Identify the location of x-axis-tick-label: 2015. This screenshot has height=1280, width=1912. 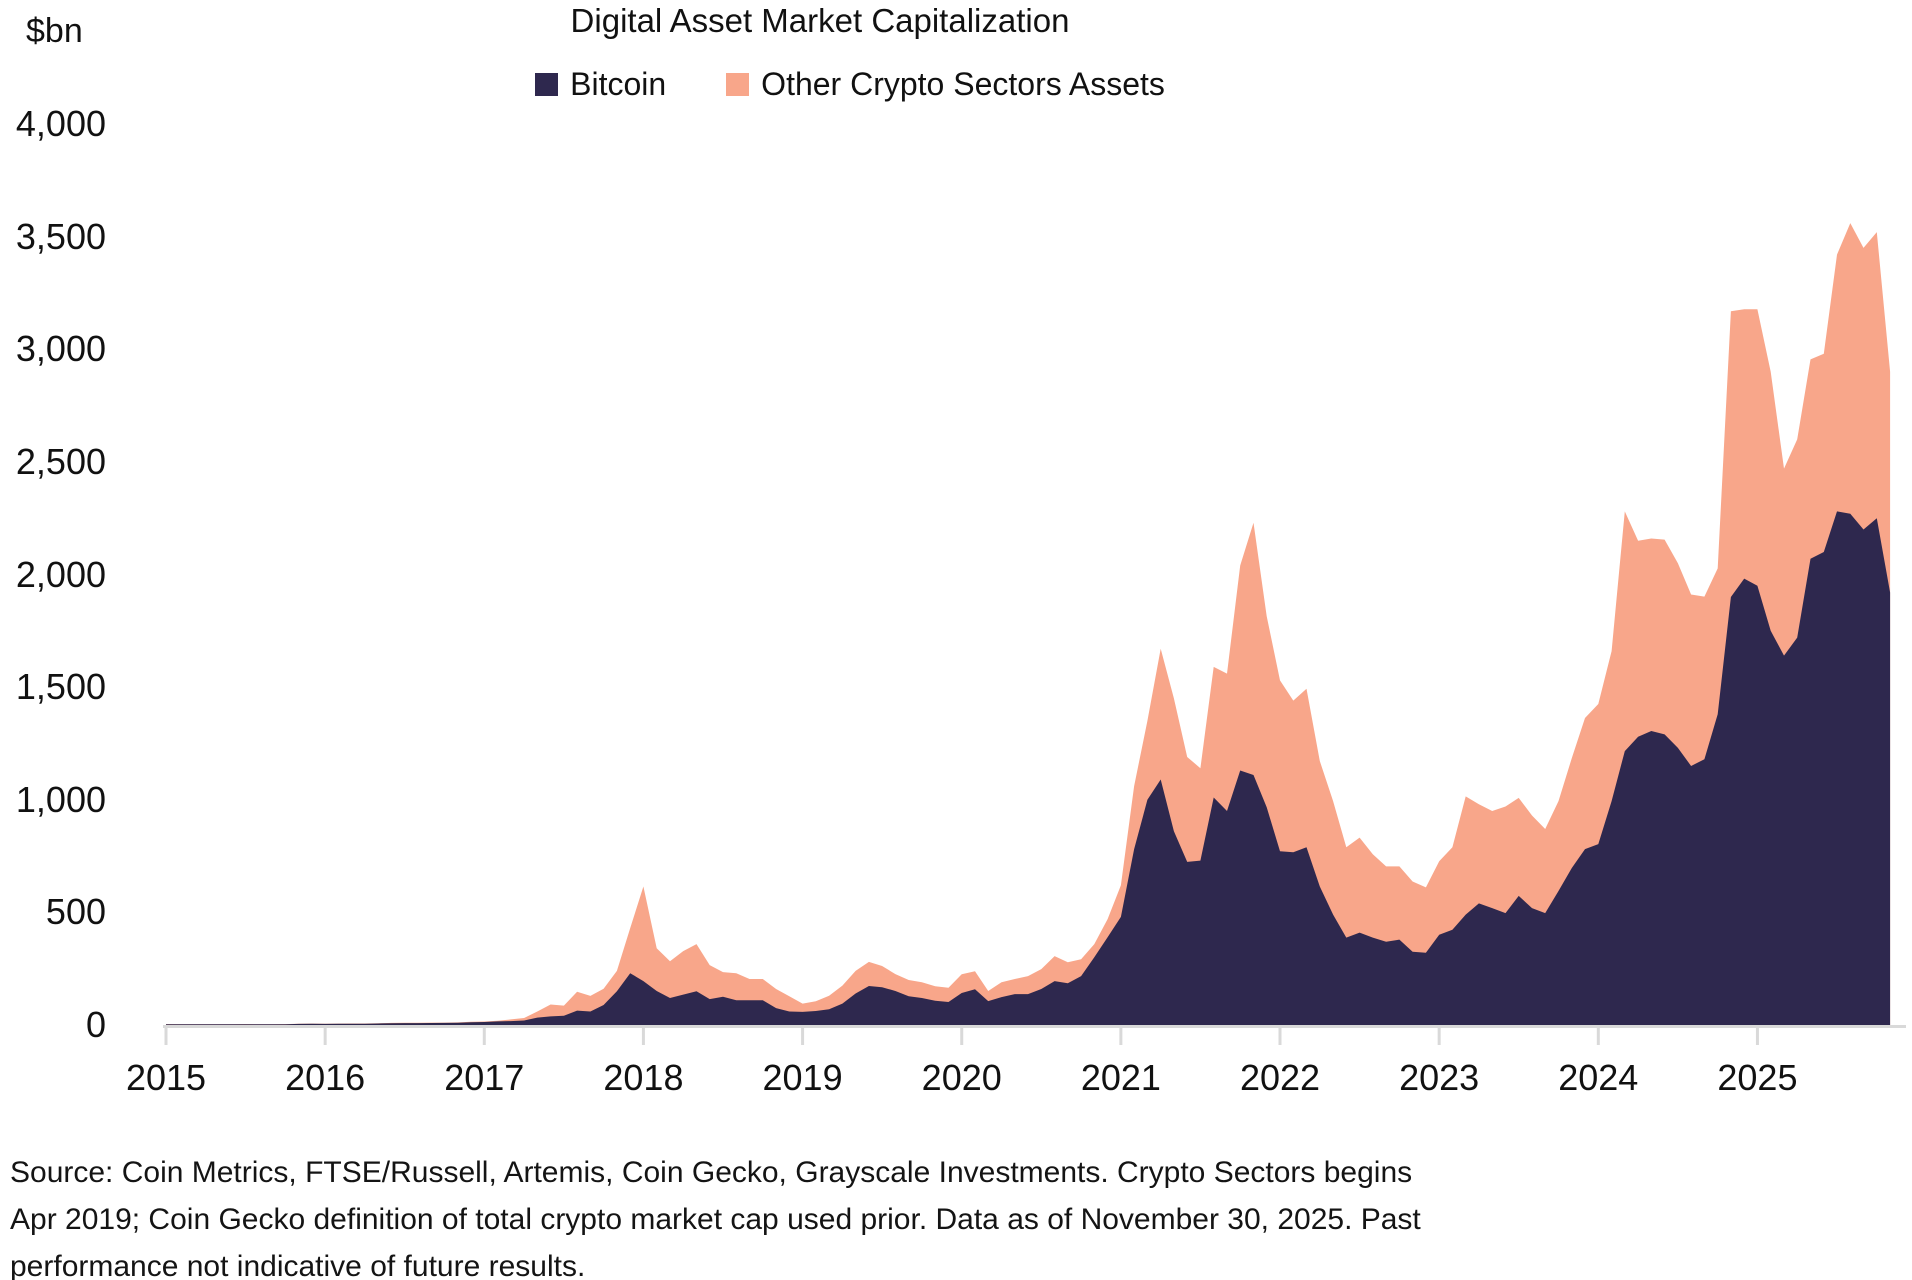
(166, 1077).